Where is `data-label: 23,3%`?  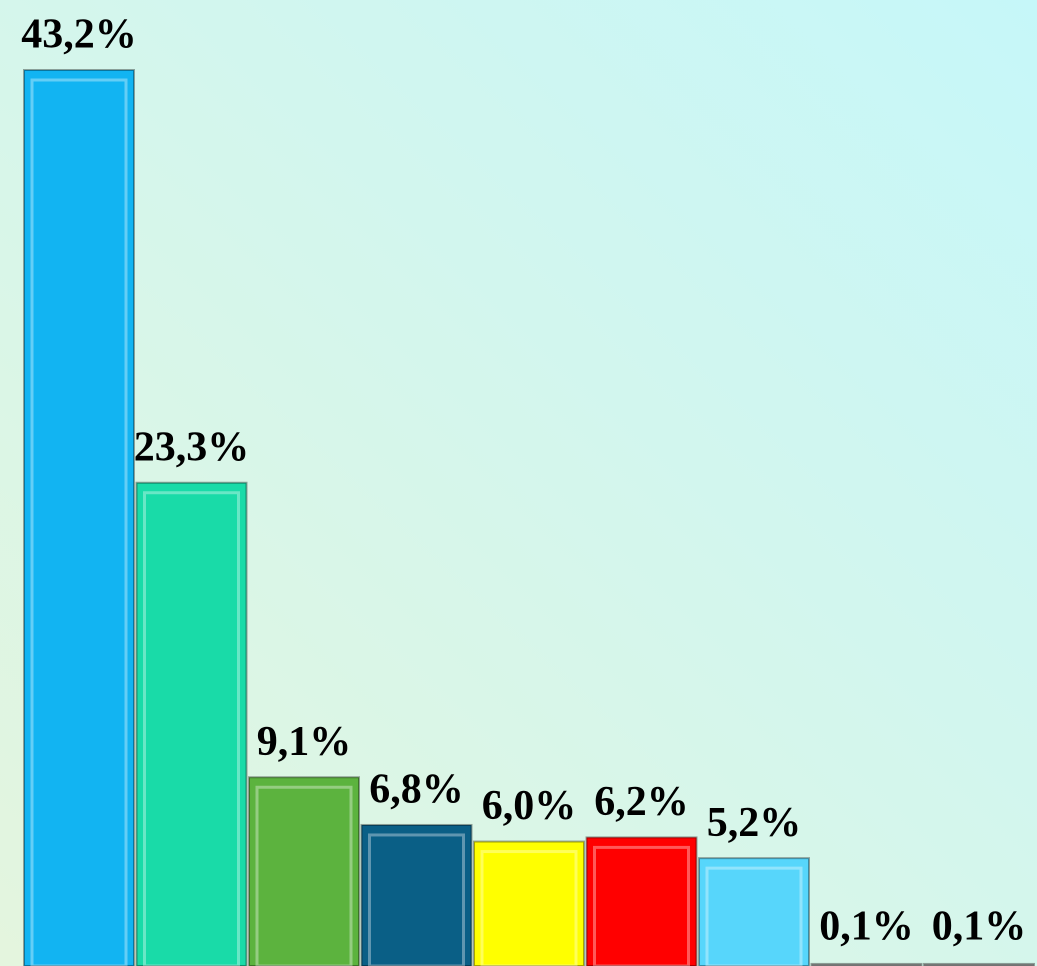
data-label: 23,3% is located at coordinates (192, 447).